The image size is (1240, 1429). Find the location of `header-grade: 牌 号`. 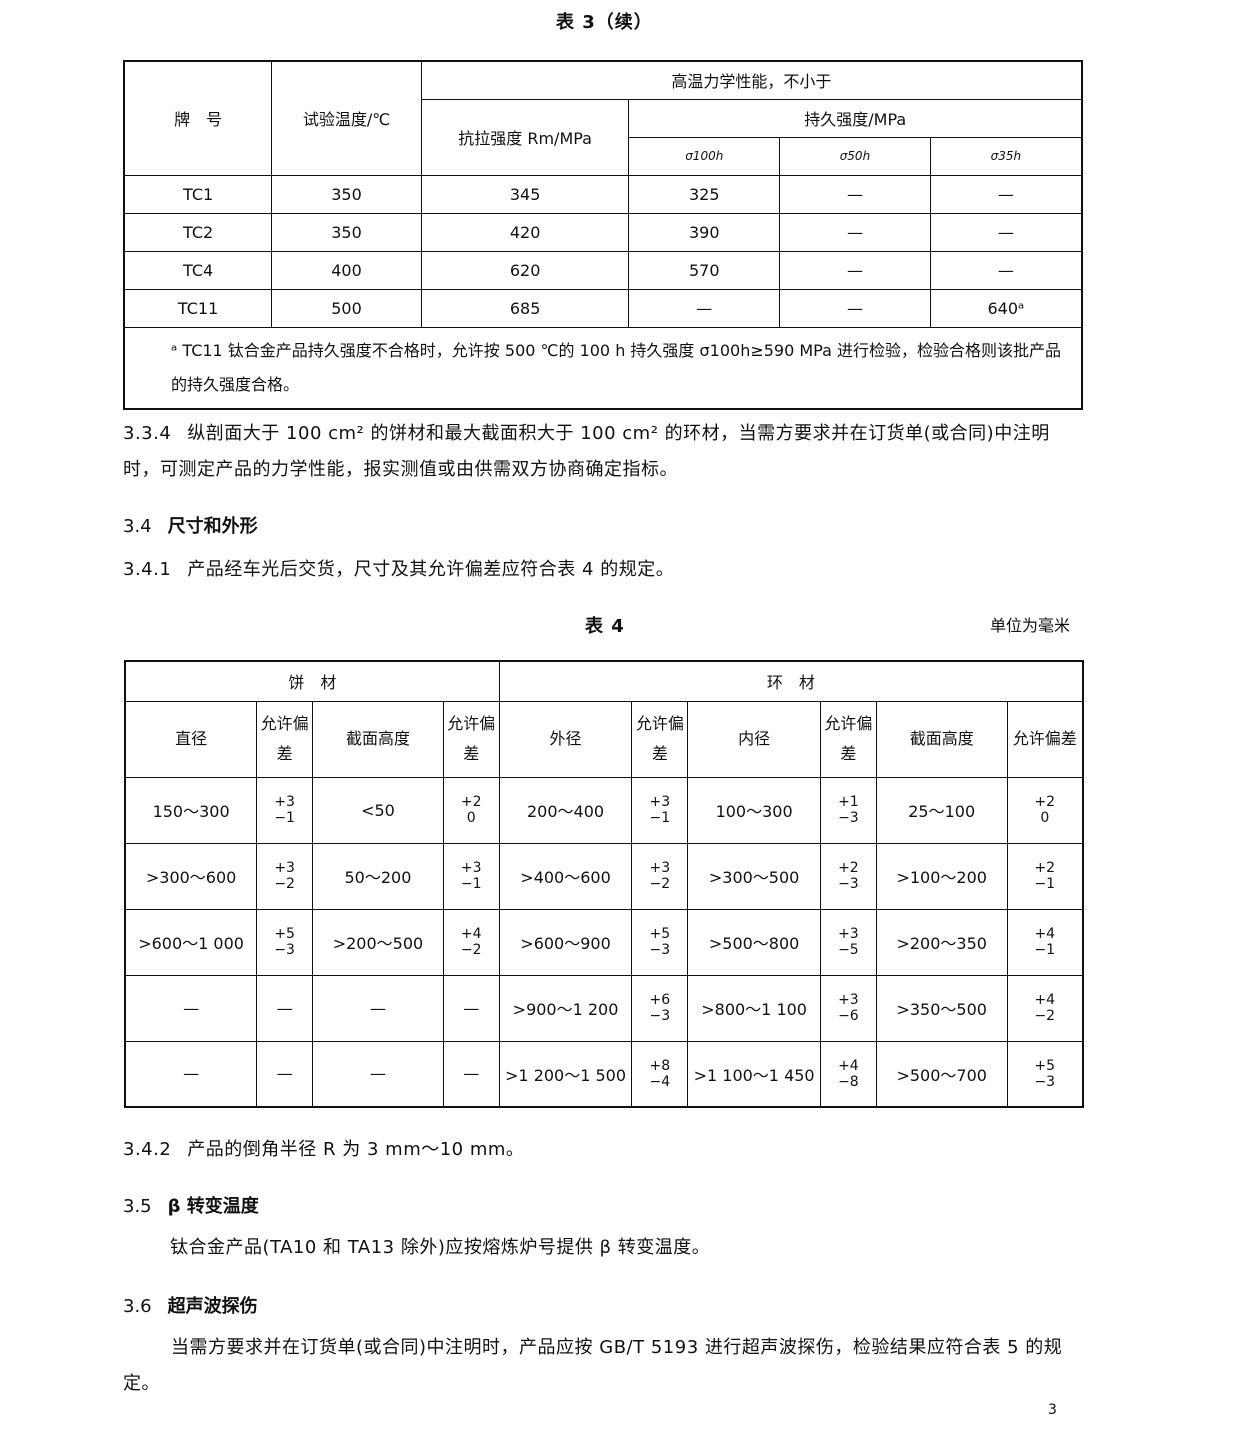

header-grade: 牌 号 is located at coordinates (198, 118).